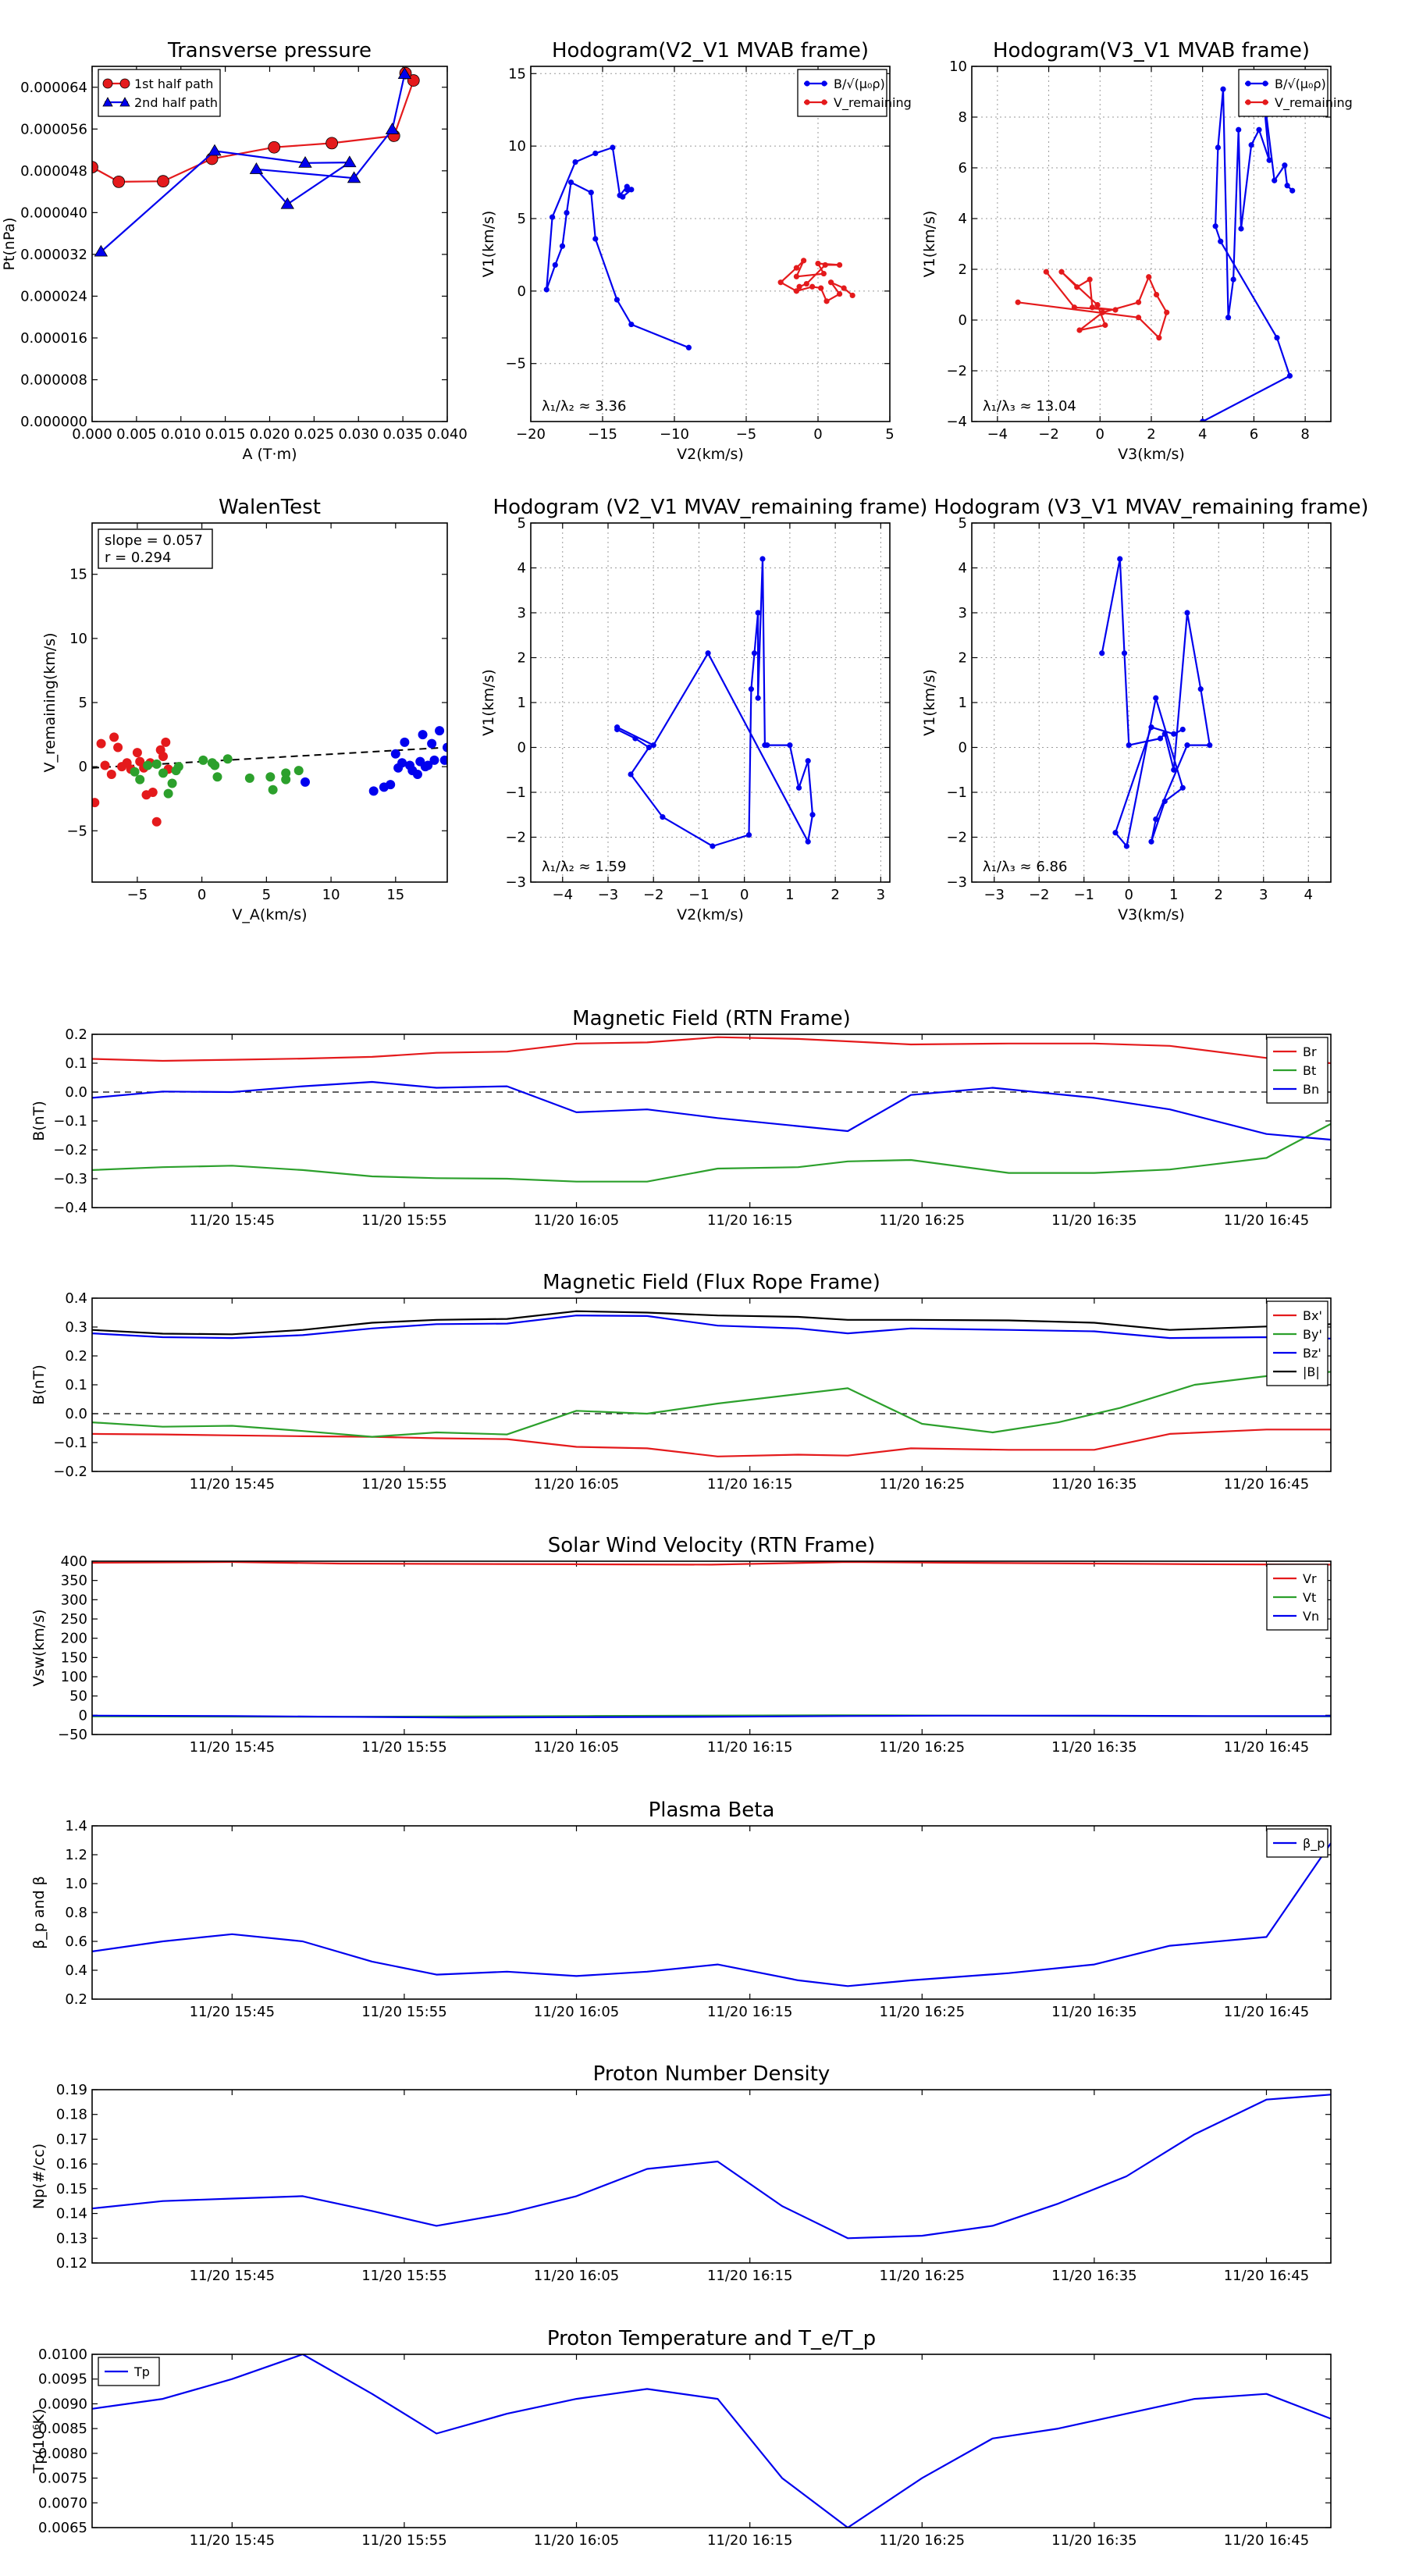 This screenshot has height=2576, width=1405. I want to click on y-tick-label: 0.0070, so click(63, 2503).